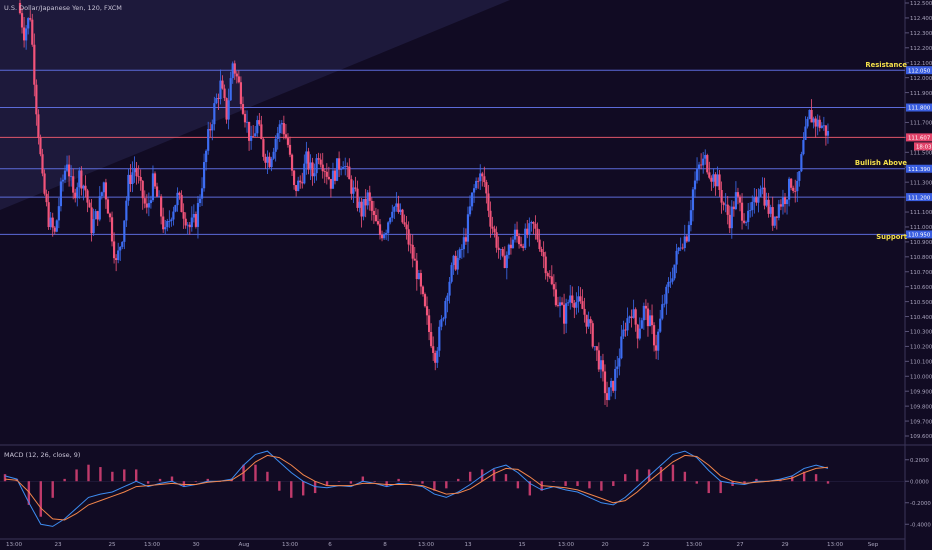  Describe the element at coordinates (921, 303) in the screenshot. I see `price-tick-label: 110.500` at that location.